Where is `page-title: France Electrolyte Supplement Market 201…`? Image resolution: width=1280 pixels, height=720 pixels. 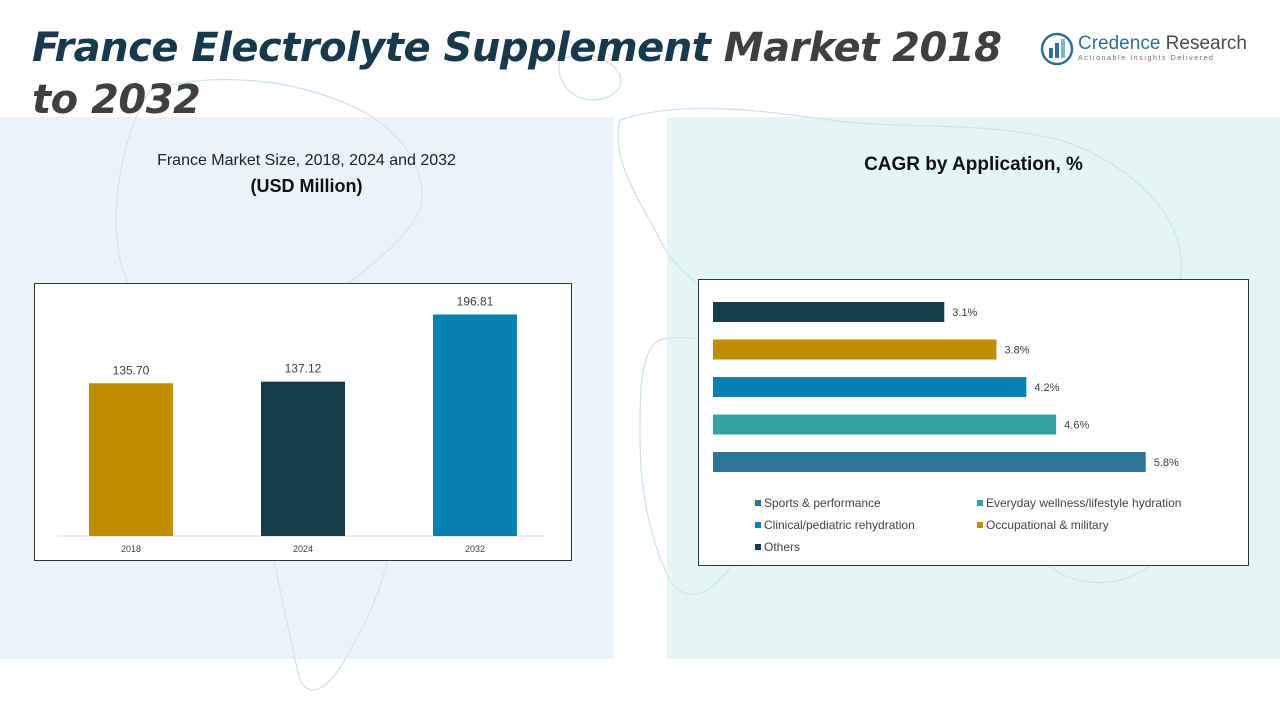
page-title: France Electrolyte Supplement Market 201… is located at coordinates (522, 74).